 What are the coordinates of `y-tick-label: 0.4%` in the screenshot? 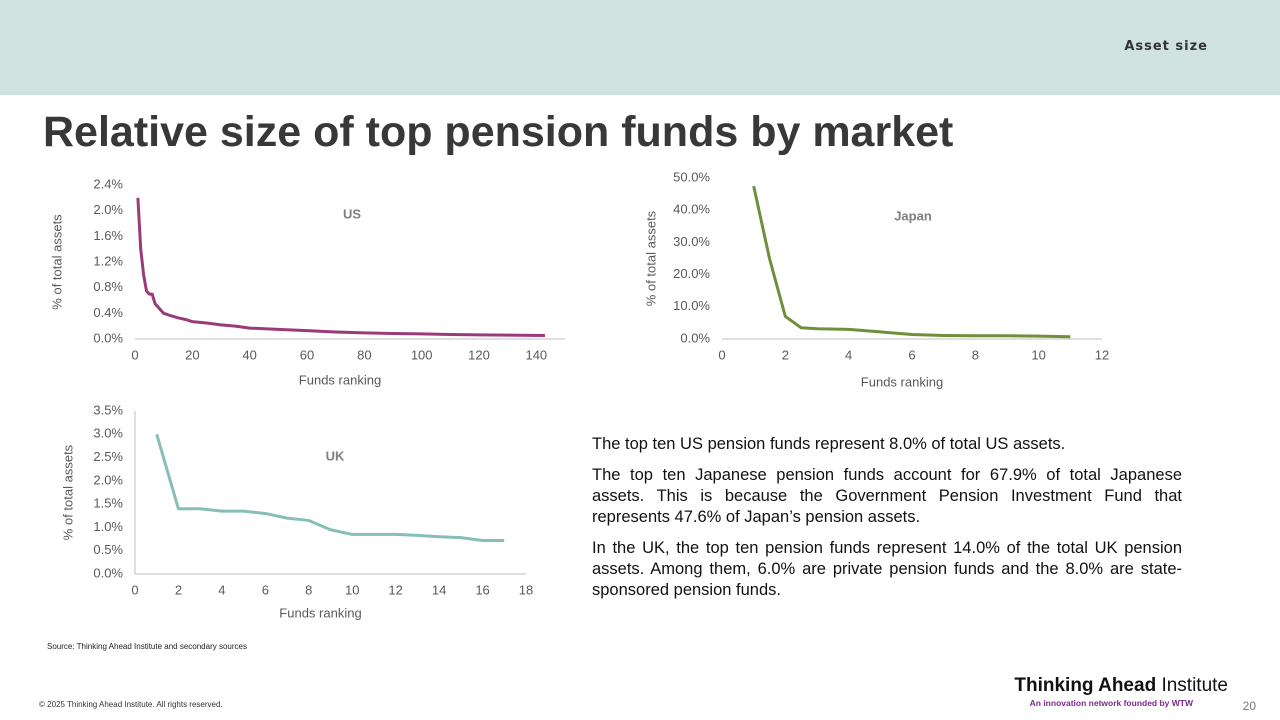 It's located at (108, 312).